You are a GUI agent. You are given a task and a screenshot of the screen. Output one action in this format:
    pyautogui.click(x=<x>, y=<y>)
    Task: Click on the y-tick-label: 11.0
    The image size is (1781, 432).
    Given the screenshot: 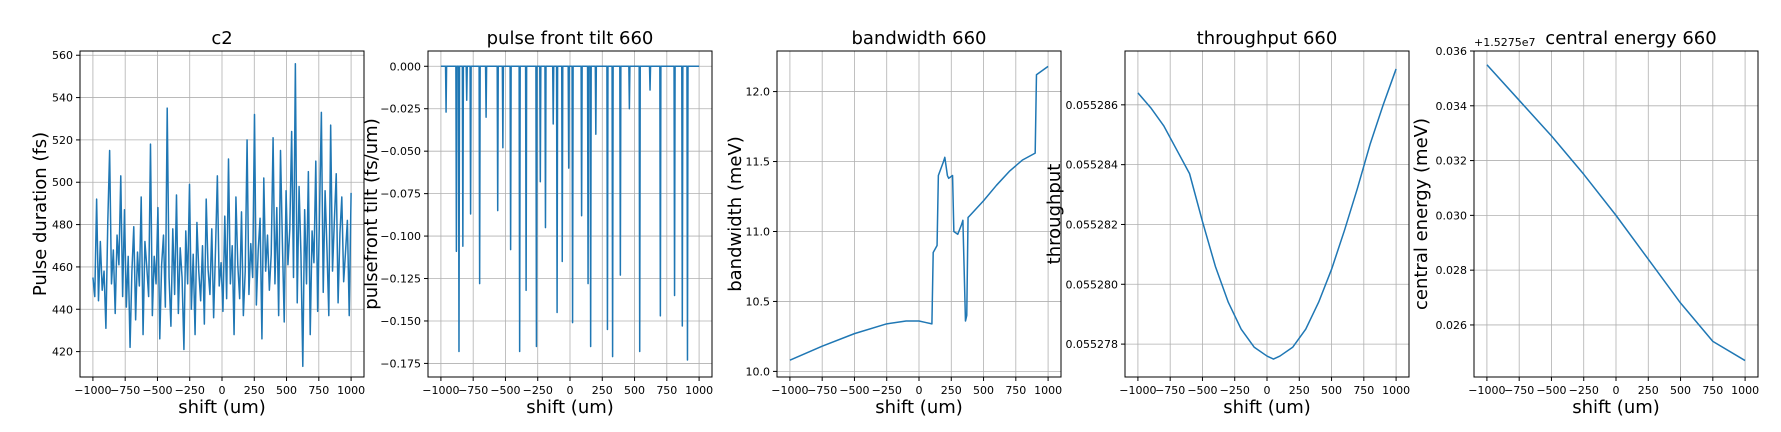 What is the action you would take?
    pyautogui.click(x=758, y=231)
    